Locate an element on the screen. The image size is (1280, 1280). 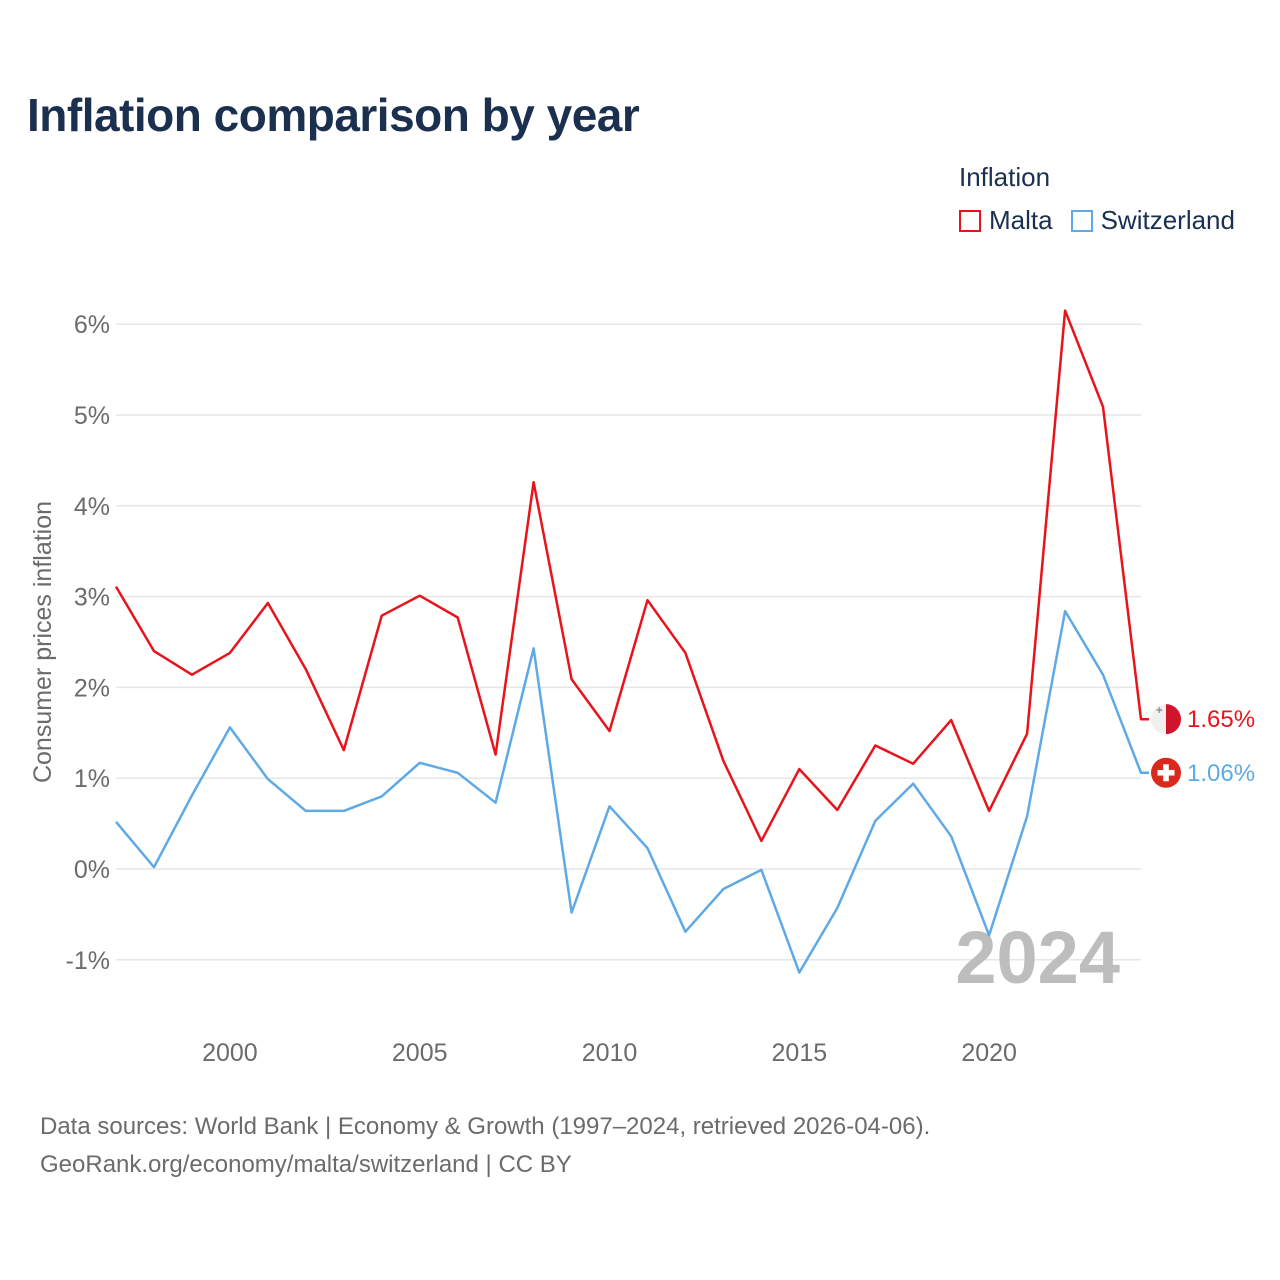
watermark-year: 2024 is located at coordinates (1037, 957).